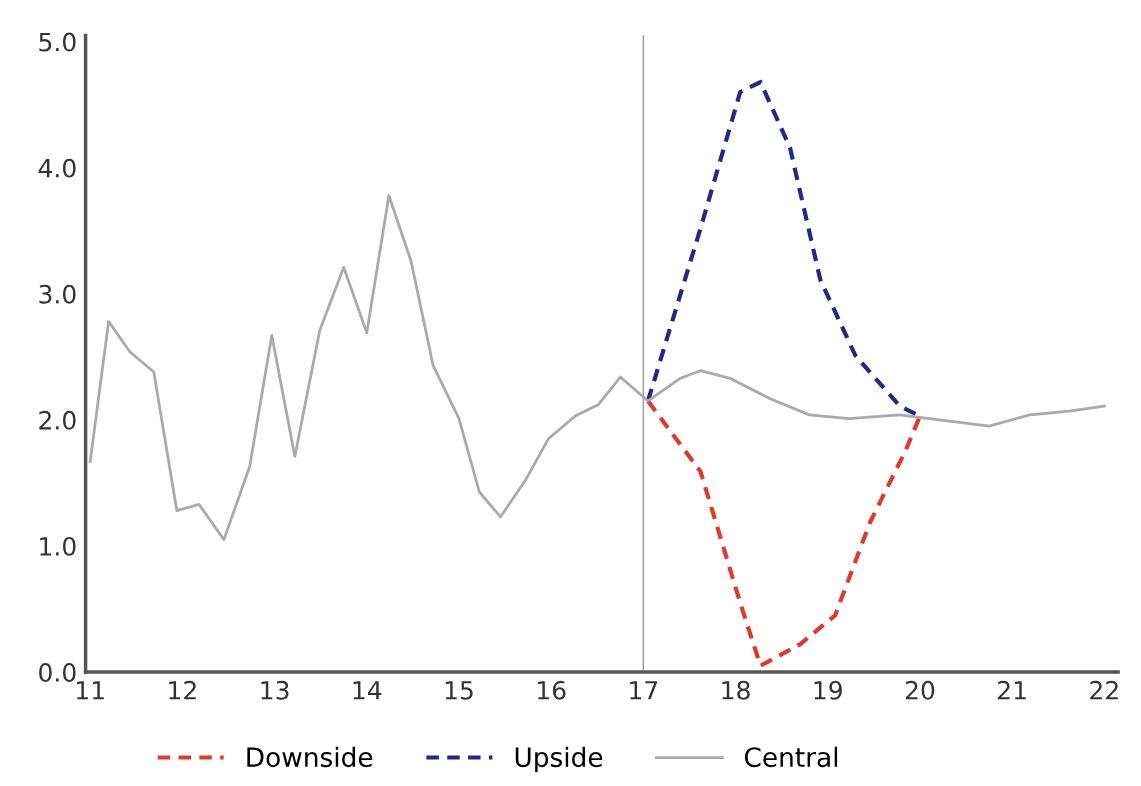  Describe the element at coordinates (57, 42) in the screenshot. I see `y-tick-label: 5.0` at that location.